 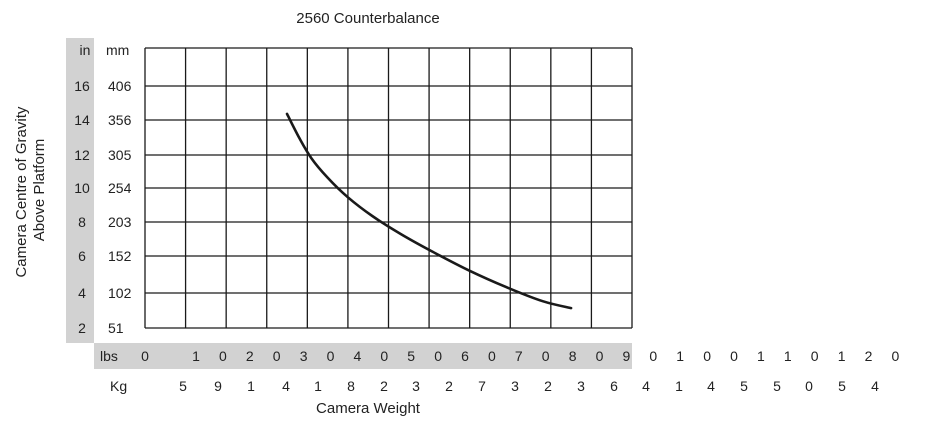 What do you see at coordinates (368, 408) in the screenshot?
I see `x-axis-title: Camera Weight` at bounding box center [368, 408].